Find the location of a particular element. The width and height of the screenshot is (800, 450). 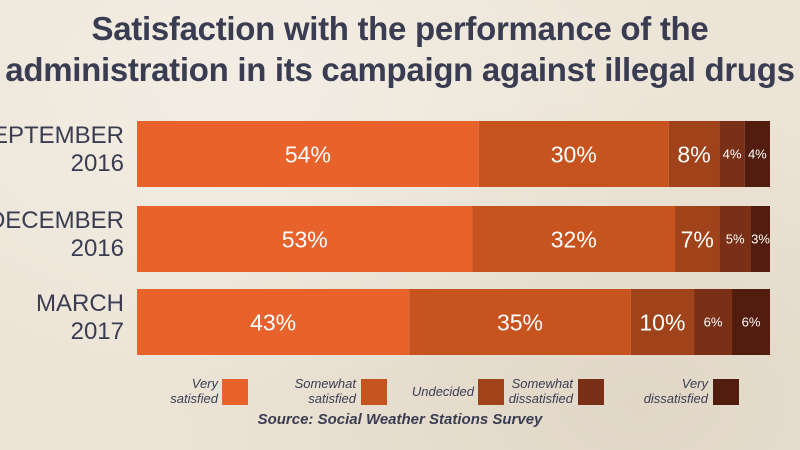

legend-label: Undecided is located at coordinates (443, 391).